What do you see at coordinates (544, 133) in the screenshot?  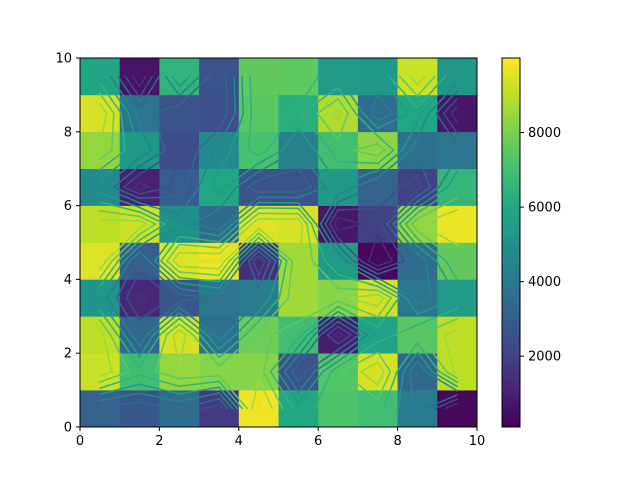 I see `colorbar-tick-label: 8000` at bounding box center [544, 133].